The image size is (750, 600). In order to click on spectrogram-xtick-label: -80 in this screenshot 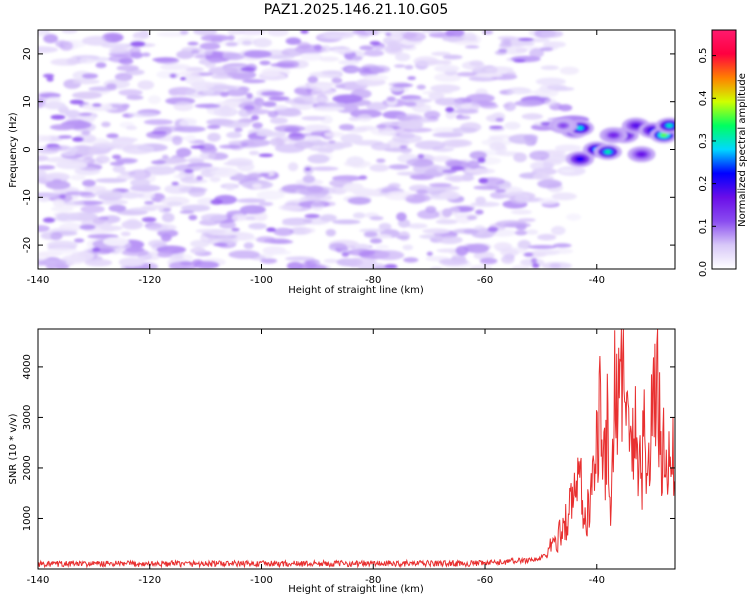, I will do `click(373, 280)`.